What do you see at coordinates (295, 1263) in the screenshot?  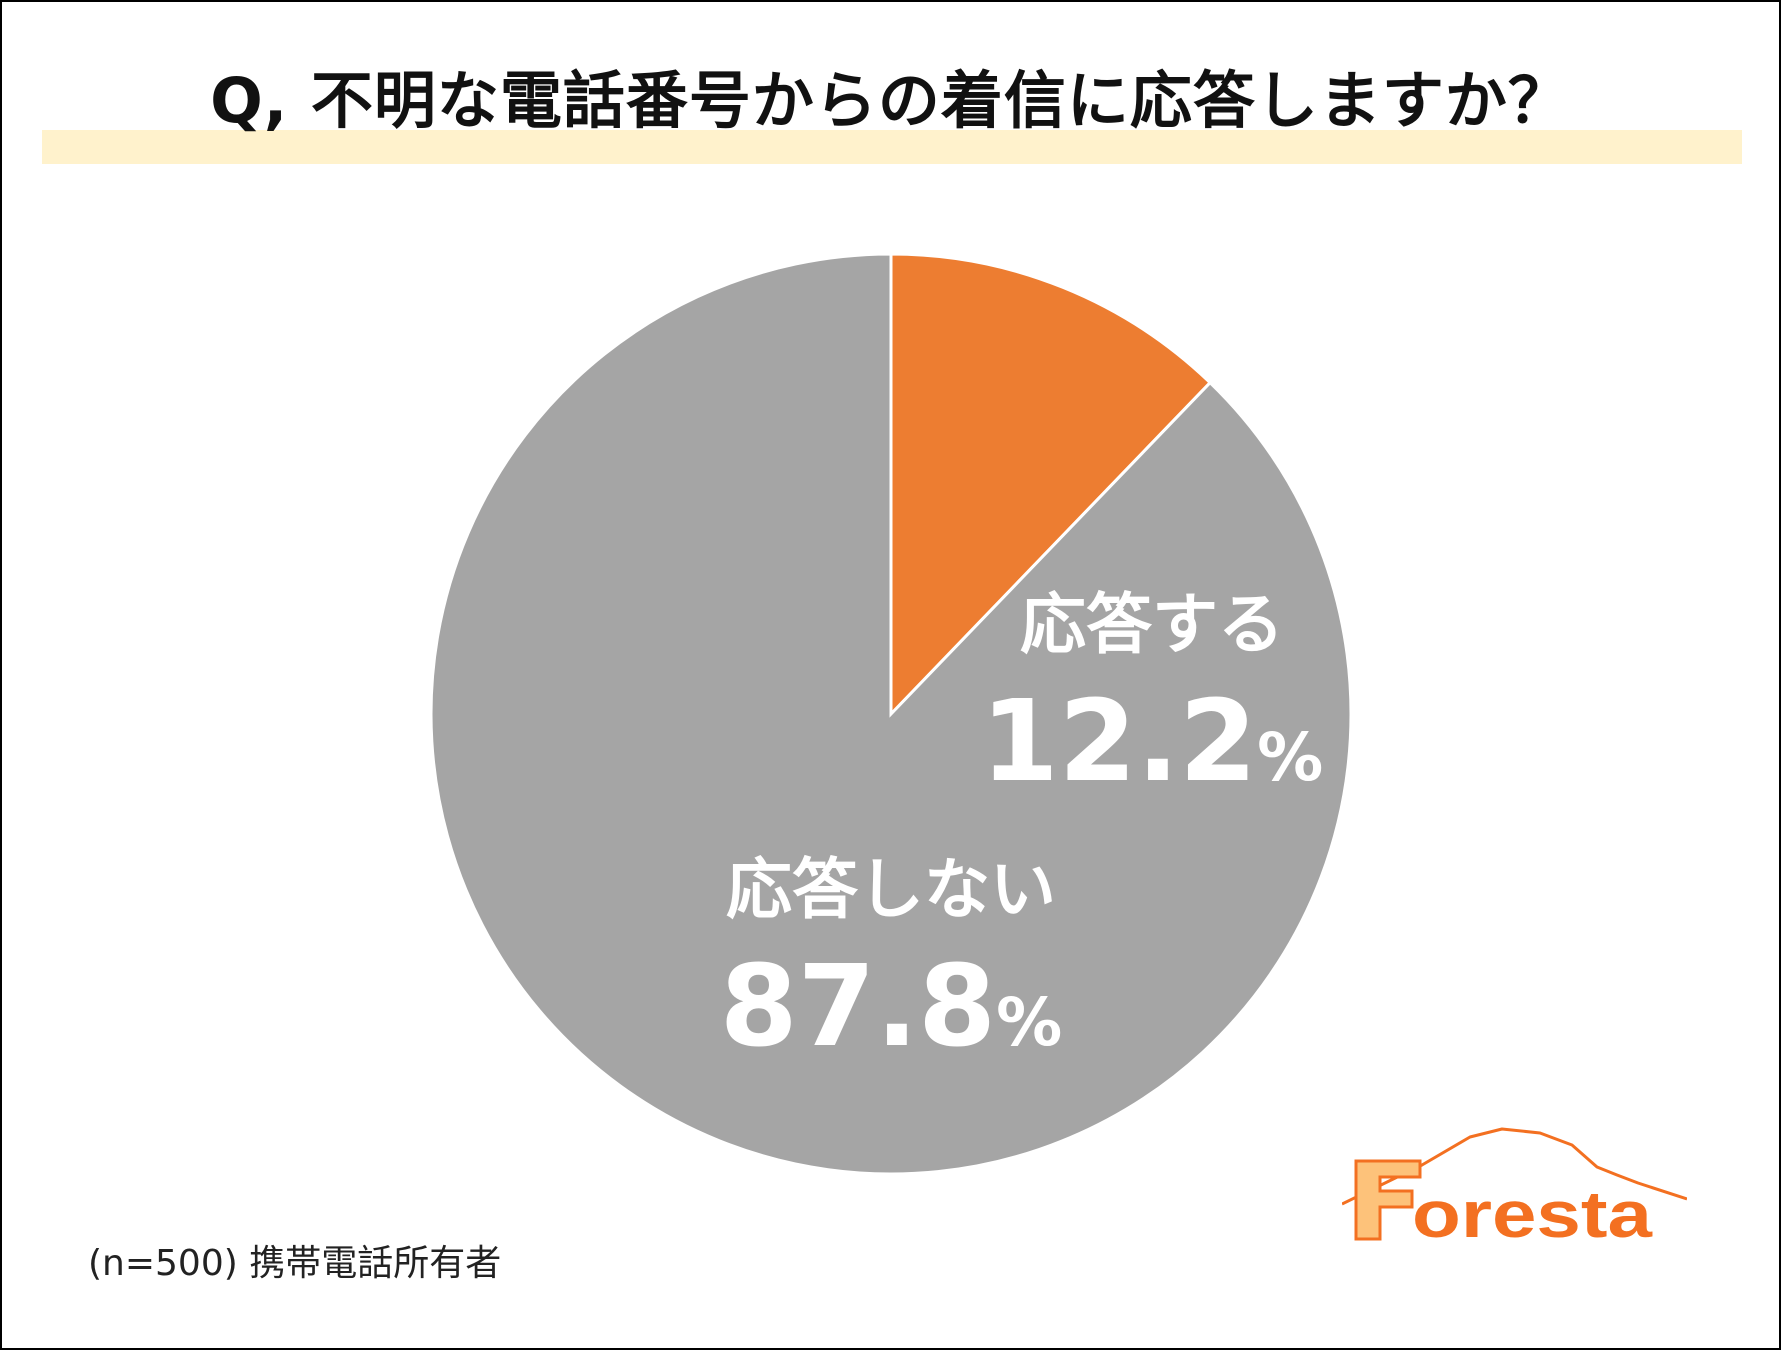 I see `sample-footnote: (n=500) 携帯電話所有者` at bounding box center [295, 1263].